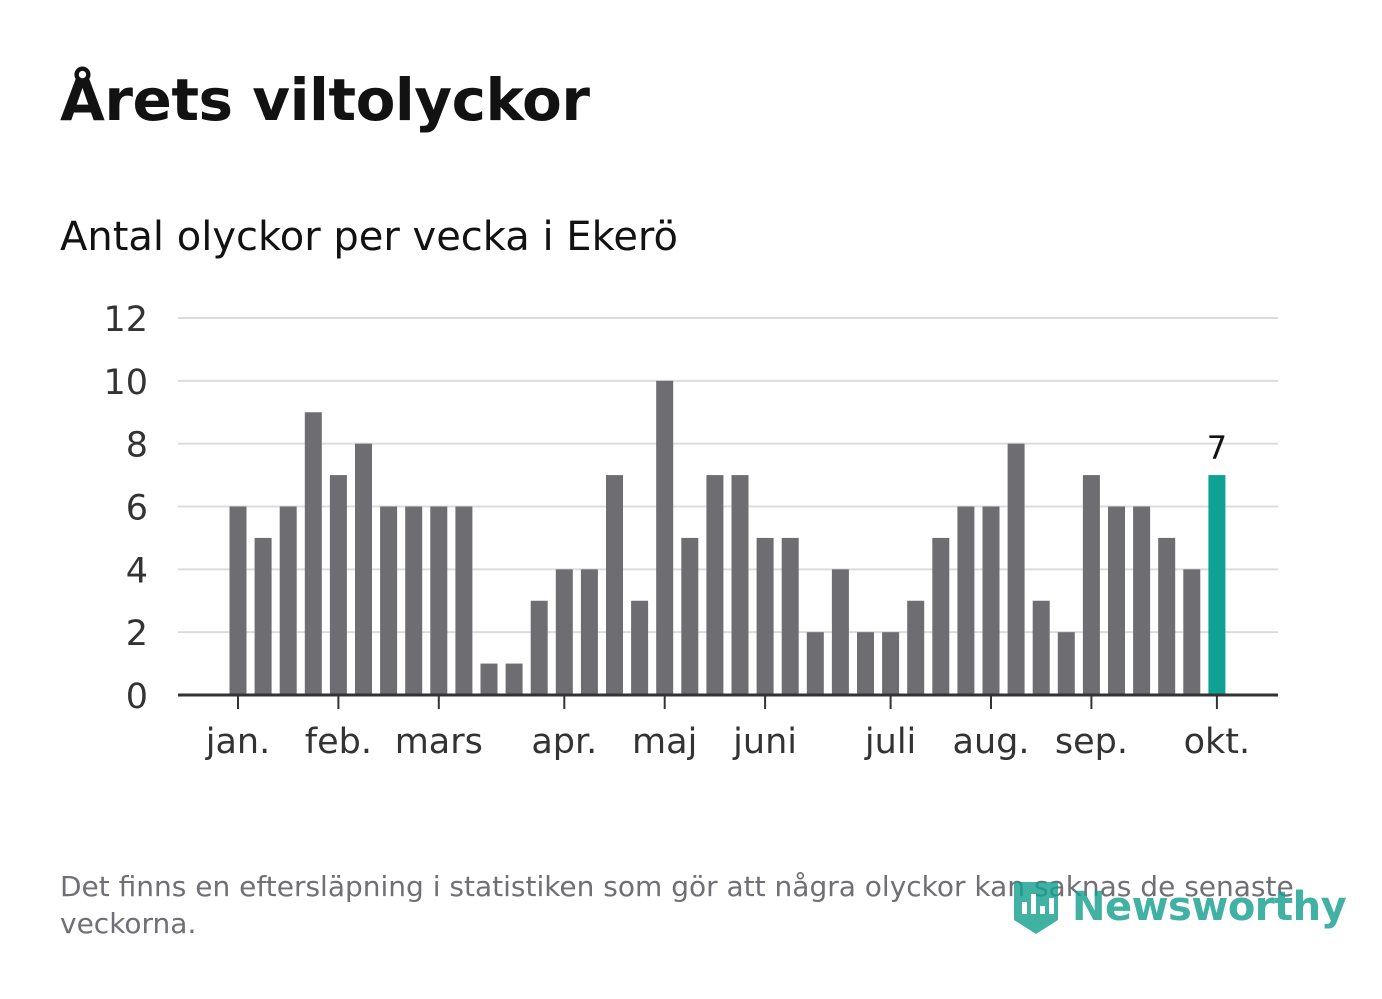 The image size is (1382, 999). Describe the element at coordinates (664, 742) in the screenshot. I see `x-tick-label-maj: maj` at that location.